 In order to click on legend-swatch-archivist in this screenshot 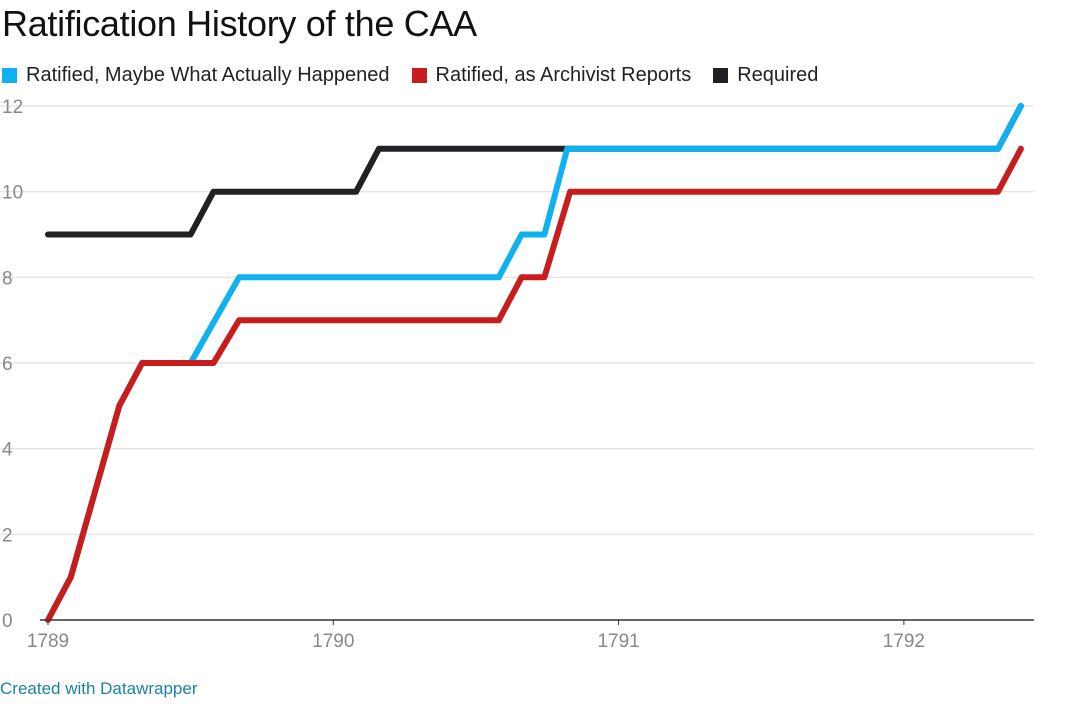, I will do `click(419, 75)`.